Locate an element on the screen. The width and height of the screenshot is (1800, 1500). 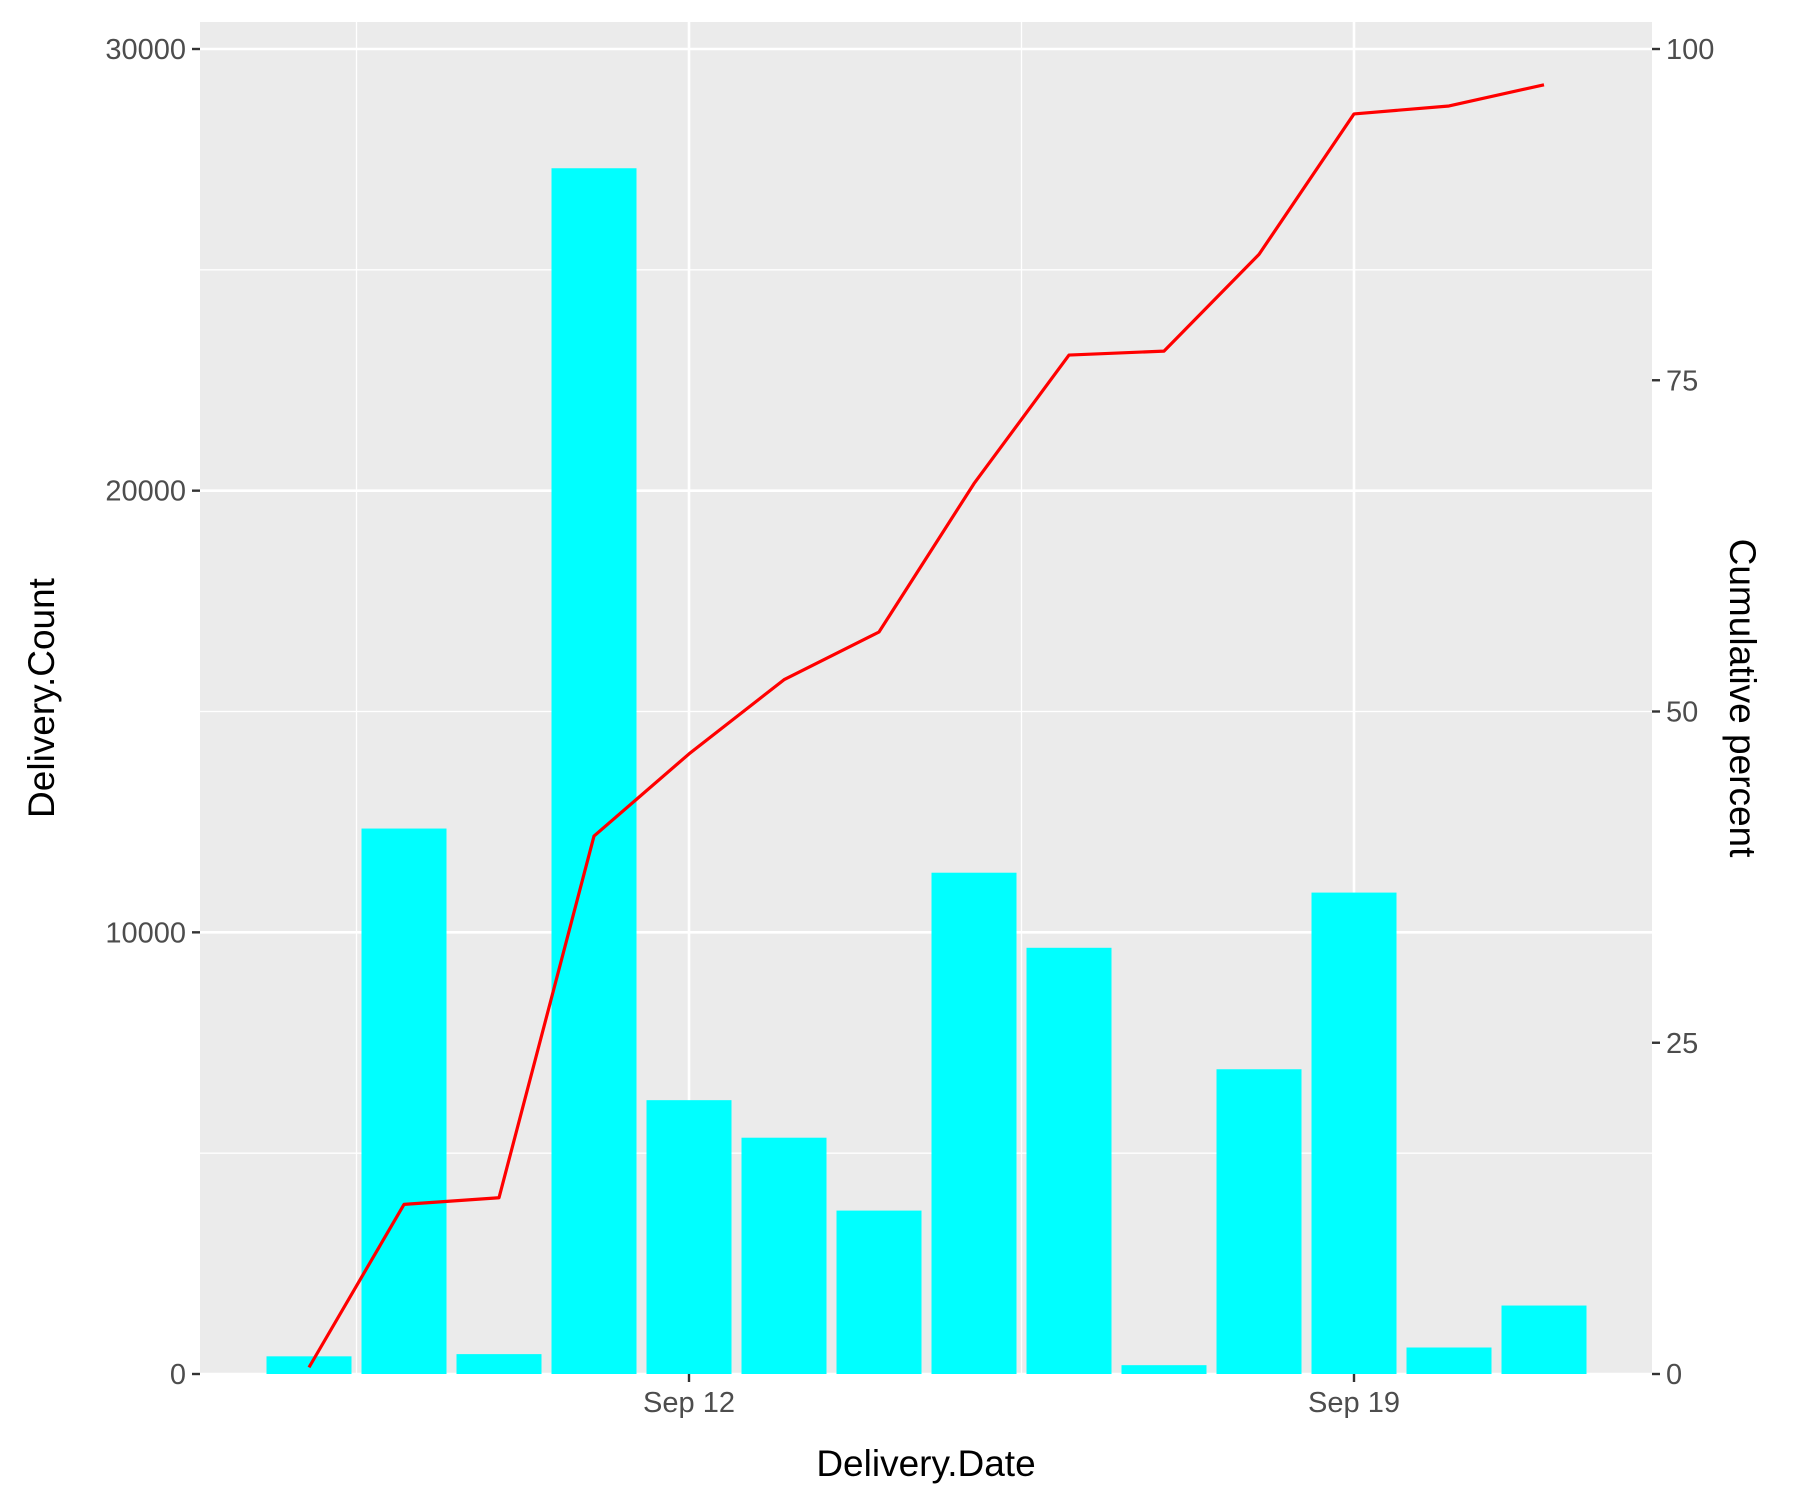
y-axis-left: 0 10000 20000 30000 is located at coordinates (152, 712).